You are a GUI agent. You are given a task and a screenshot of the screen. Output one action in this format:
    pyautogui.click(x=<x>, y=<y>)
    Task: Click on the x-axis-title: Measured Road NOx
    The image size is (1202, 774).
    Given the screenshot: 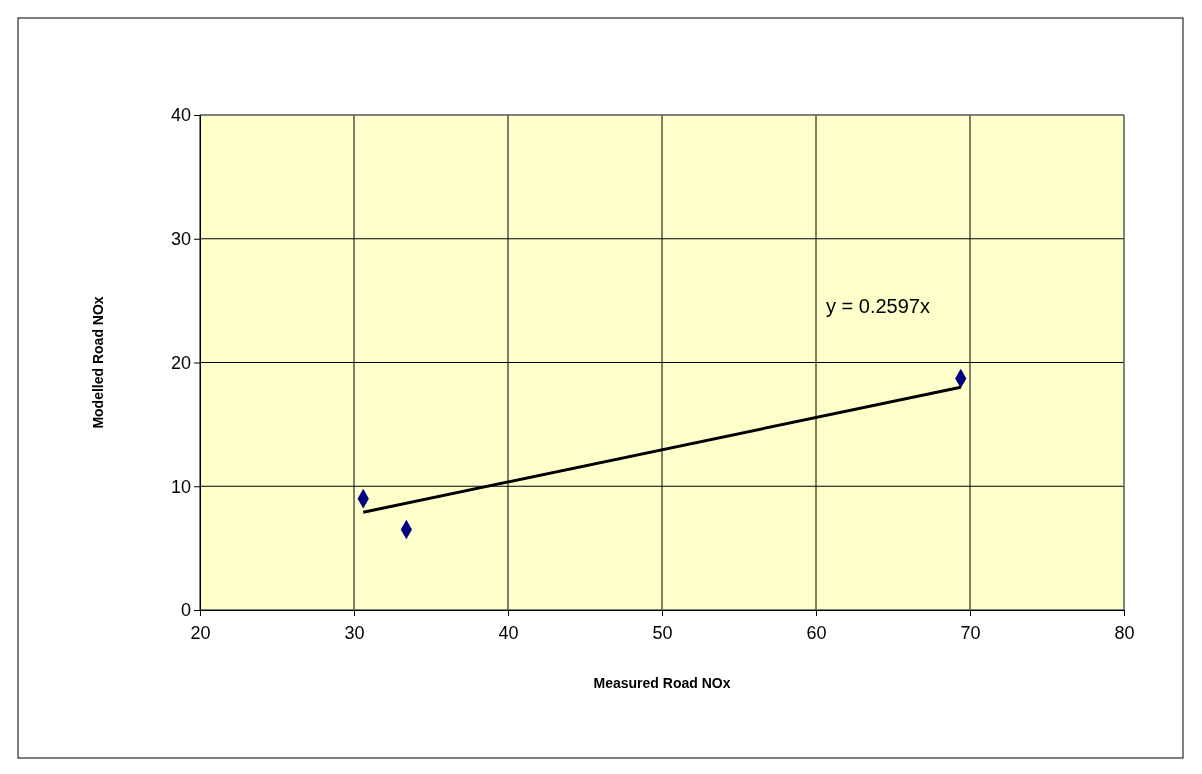 What is the action you would take?
    pyautogui.click(x=662, y=683)
    